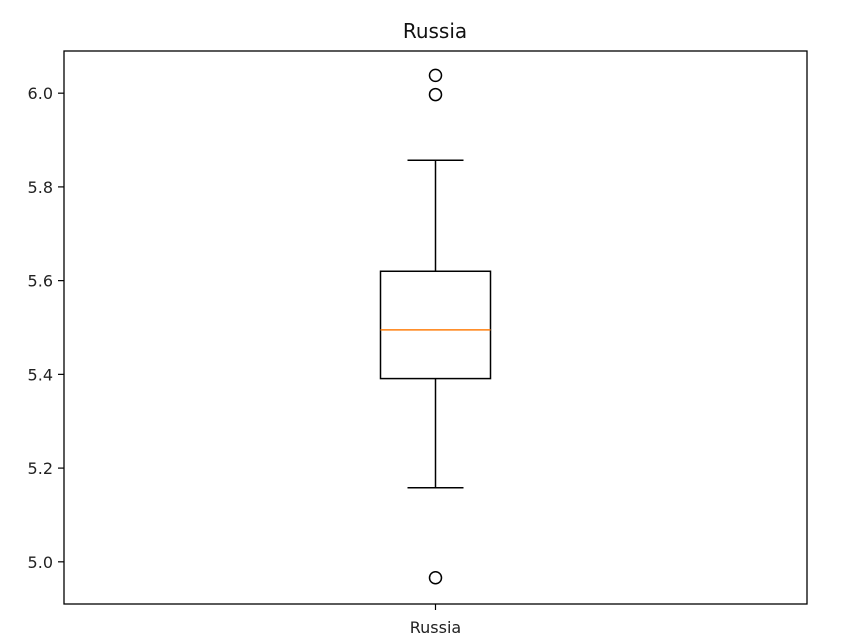  I want to click on chart-title: Russia, so click(435, 31).